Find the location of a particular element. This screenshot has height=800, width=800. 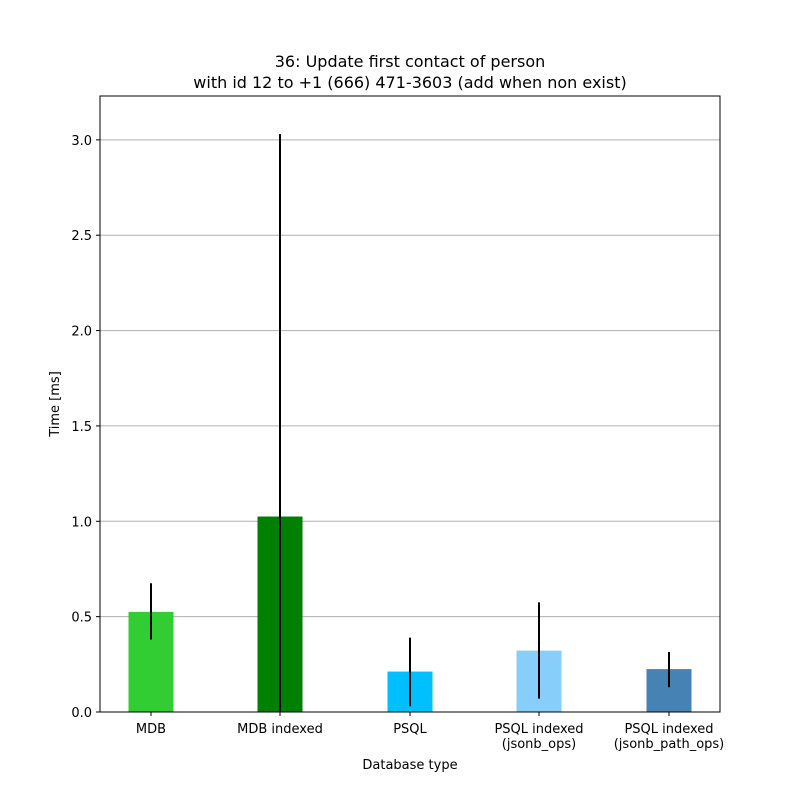

chart-title-line-1: 36: Update first contact of person is located at coordinates (410, 61).